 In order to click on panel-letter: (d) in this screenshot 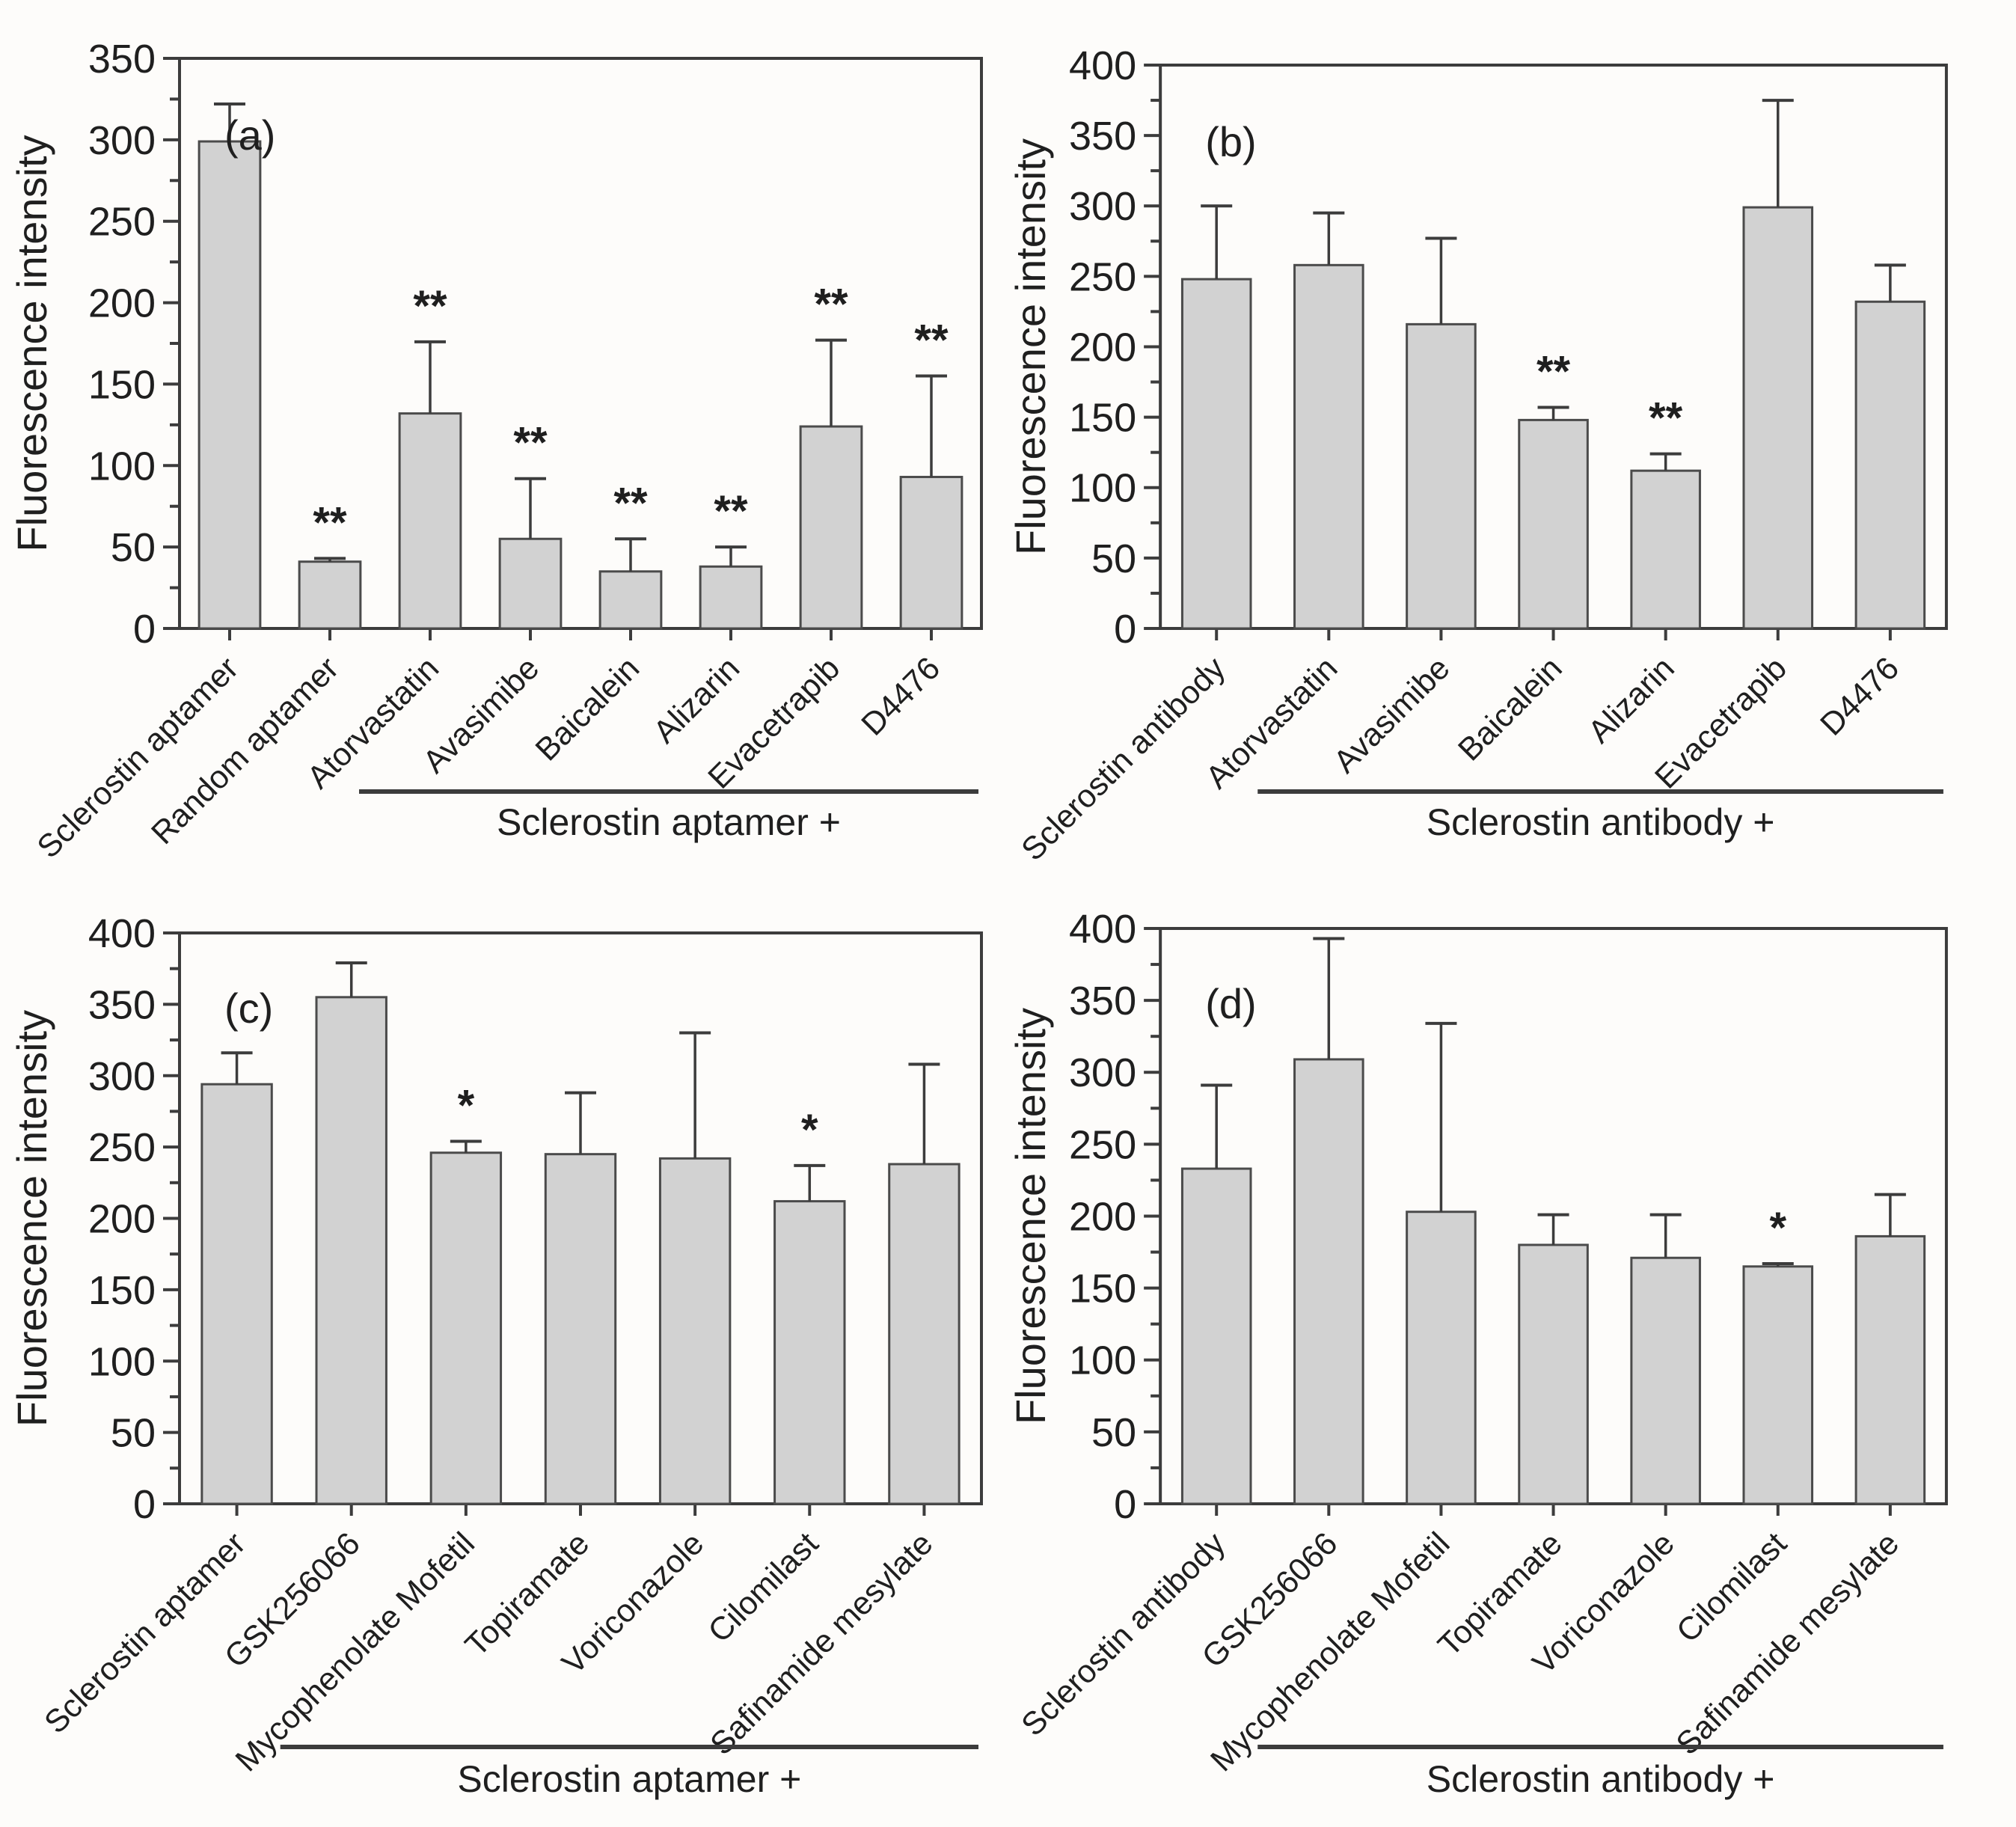, I will do `click(1230, 1003)`.